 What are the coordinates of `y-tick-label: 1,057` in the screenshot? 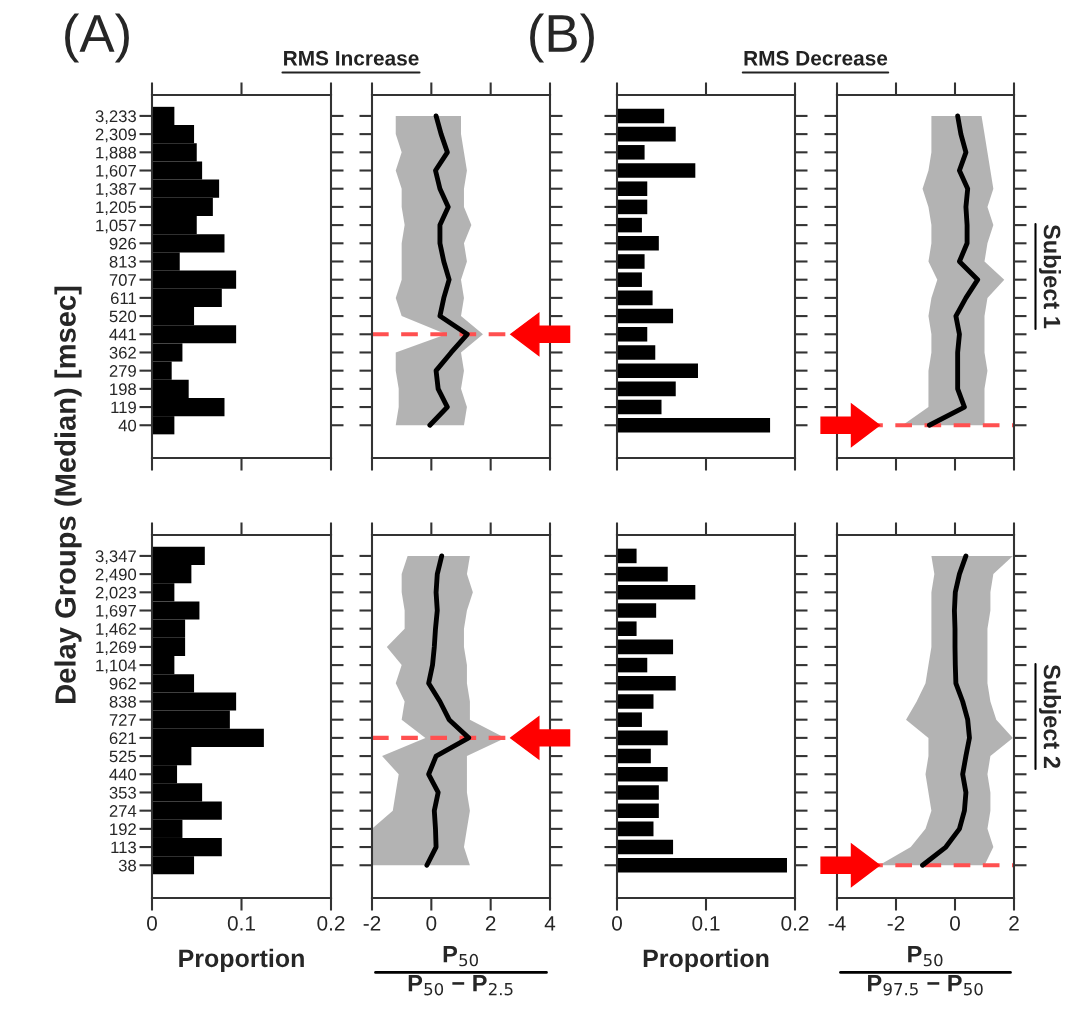 It's located at (116, 226).